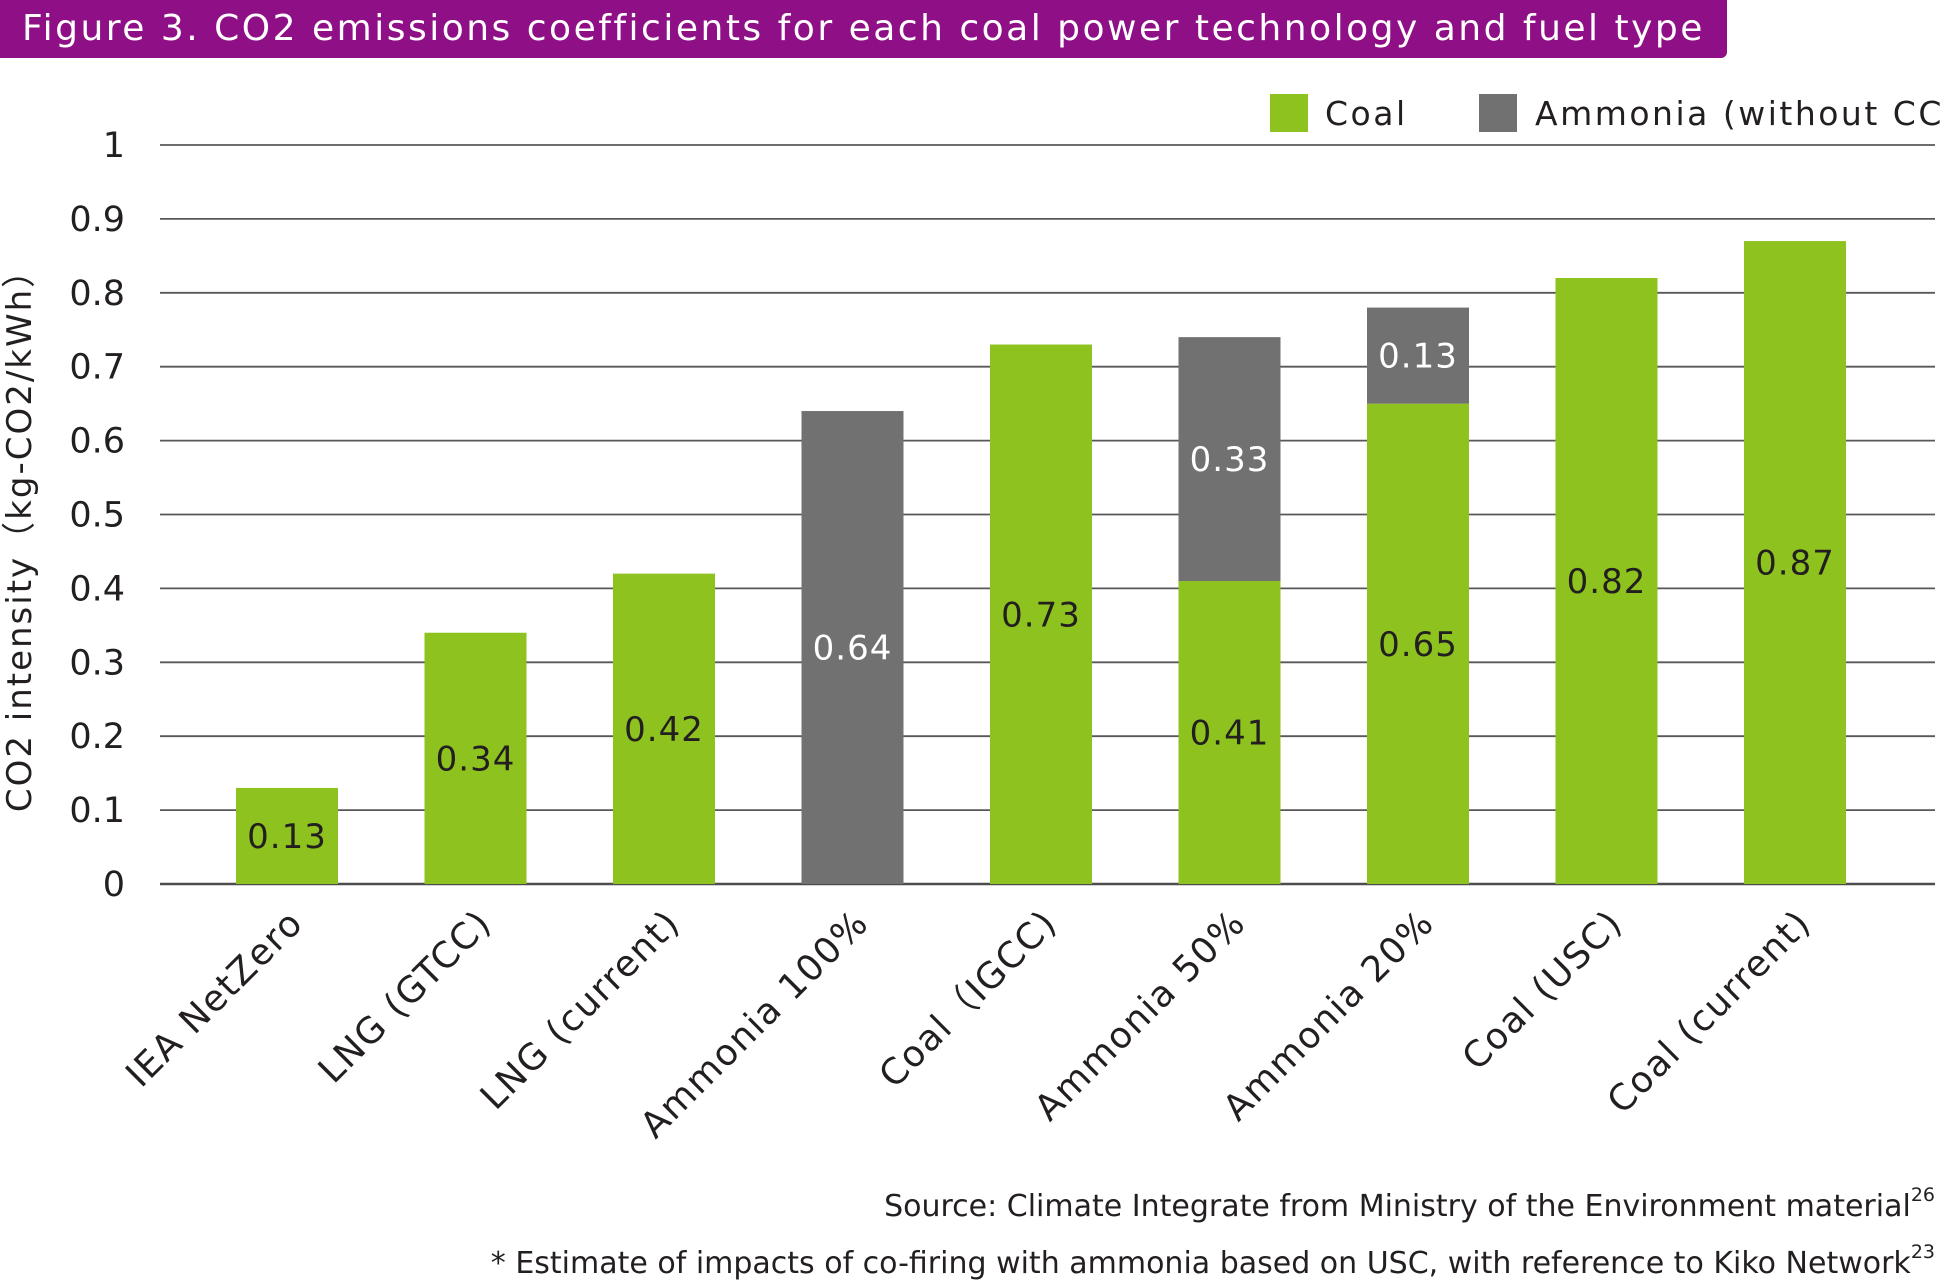  I want to click on data-label-coal: 0.13, so click(287, 837).